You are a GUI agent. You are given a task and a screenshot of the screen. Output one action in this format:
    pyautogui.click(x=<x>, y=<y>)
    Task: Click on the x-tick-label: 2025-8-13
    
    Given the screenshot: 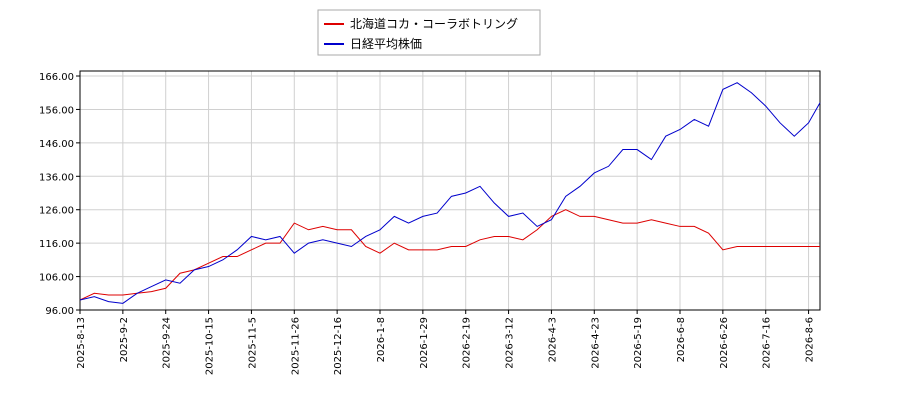 What is the action you would take?
    pyautogui.click(x=81, y=343)
    